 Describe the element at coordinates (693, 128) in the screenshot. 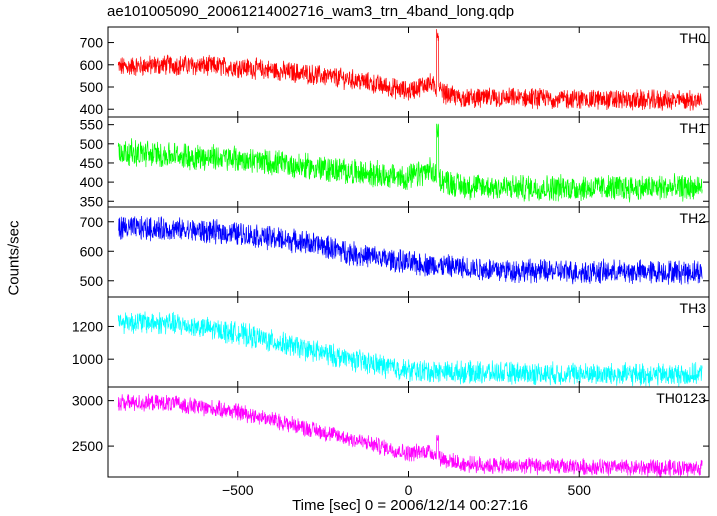

I see `panel-label: TH1` at that location.